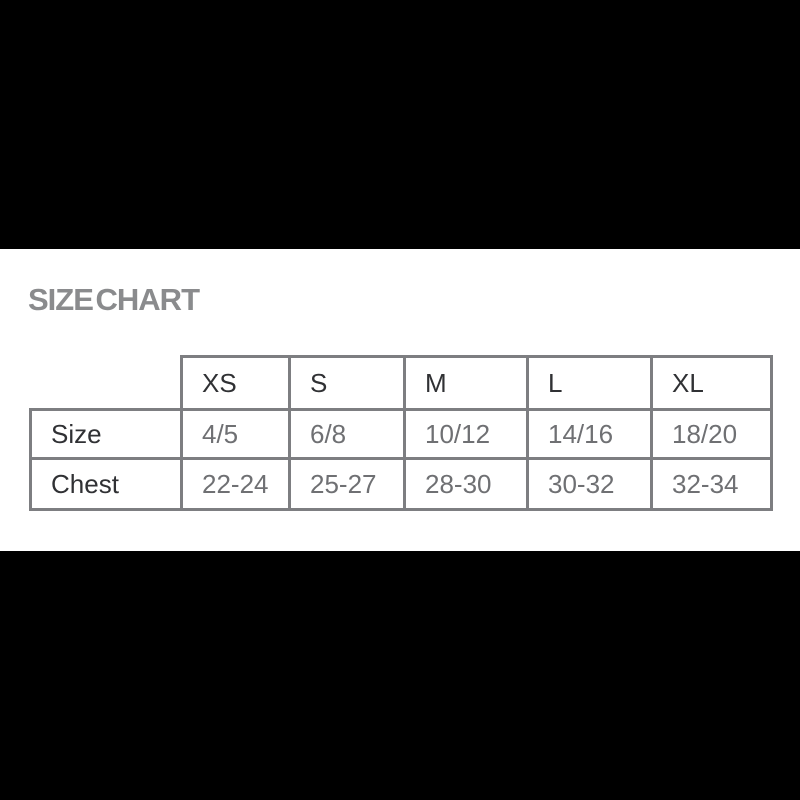 This screenshot has height=800, width=800. I want to click on cell-chest-xl: 32-34, so click(711, 484).